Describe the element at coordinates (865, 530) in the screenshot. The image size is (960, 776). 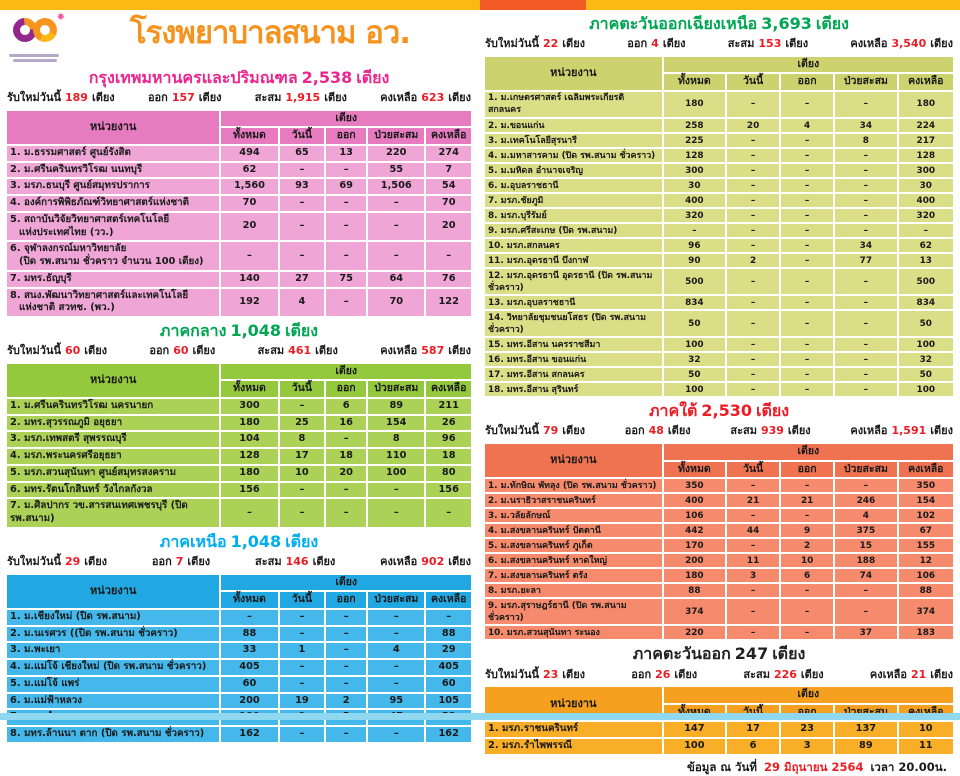
I see `bed-count-cell: 375` at that location.